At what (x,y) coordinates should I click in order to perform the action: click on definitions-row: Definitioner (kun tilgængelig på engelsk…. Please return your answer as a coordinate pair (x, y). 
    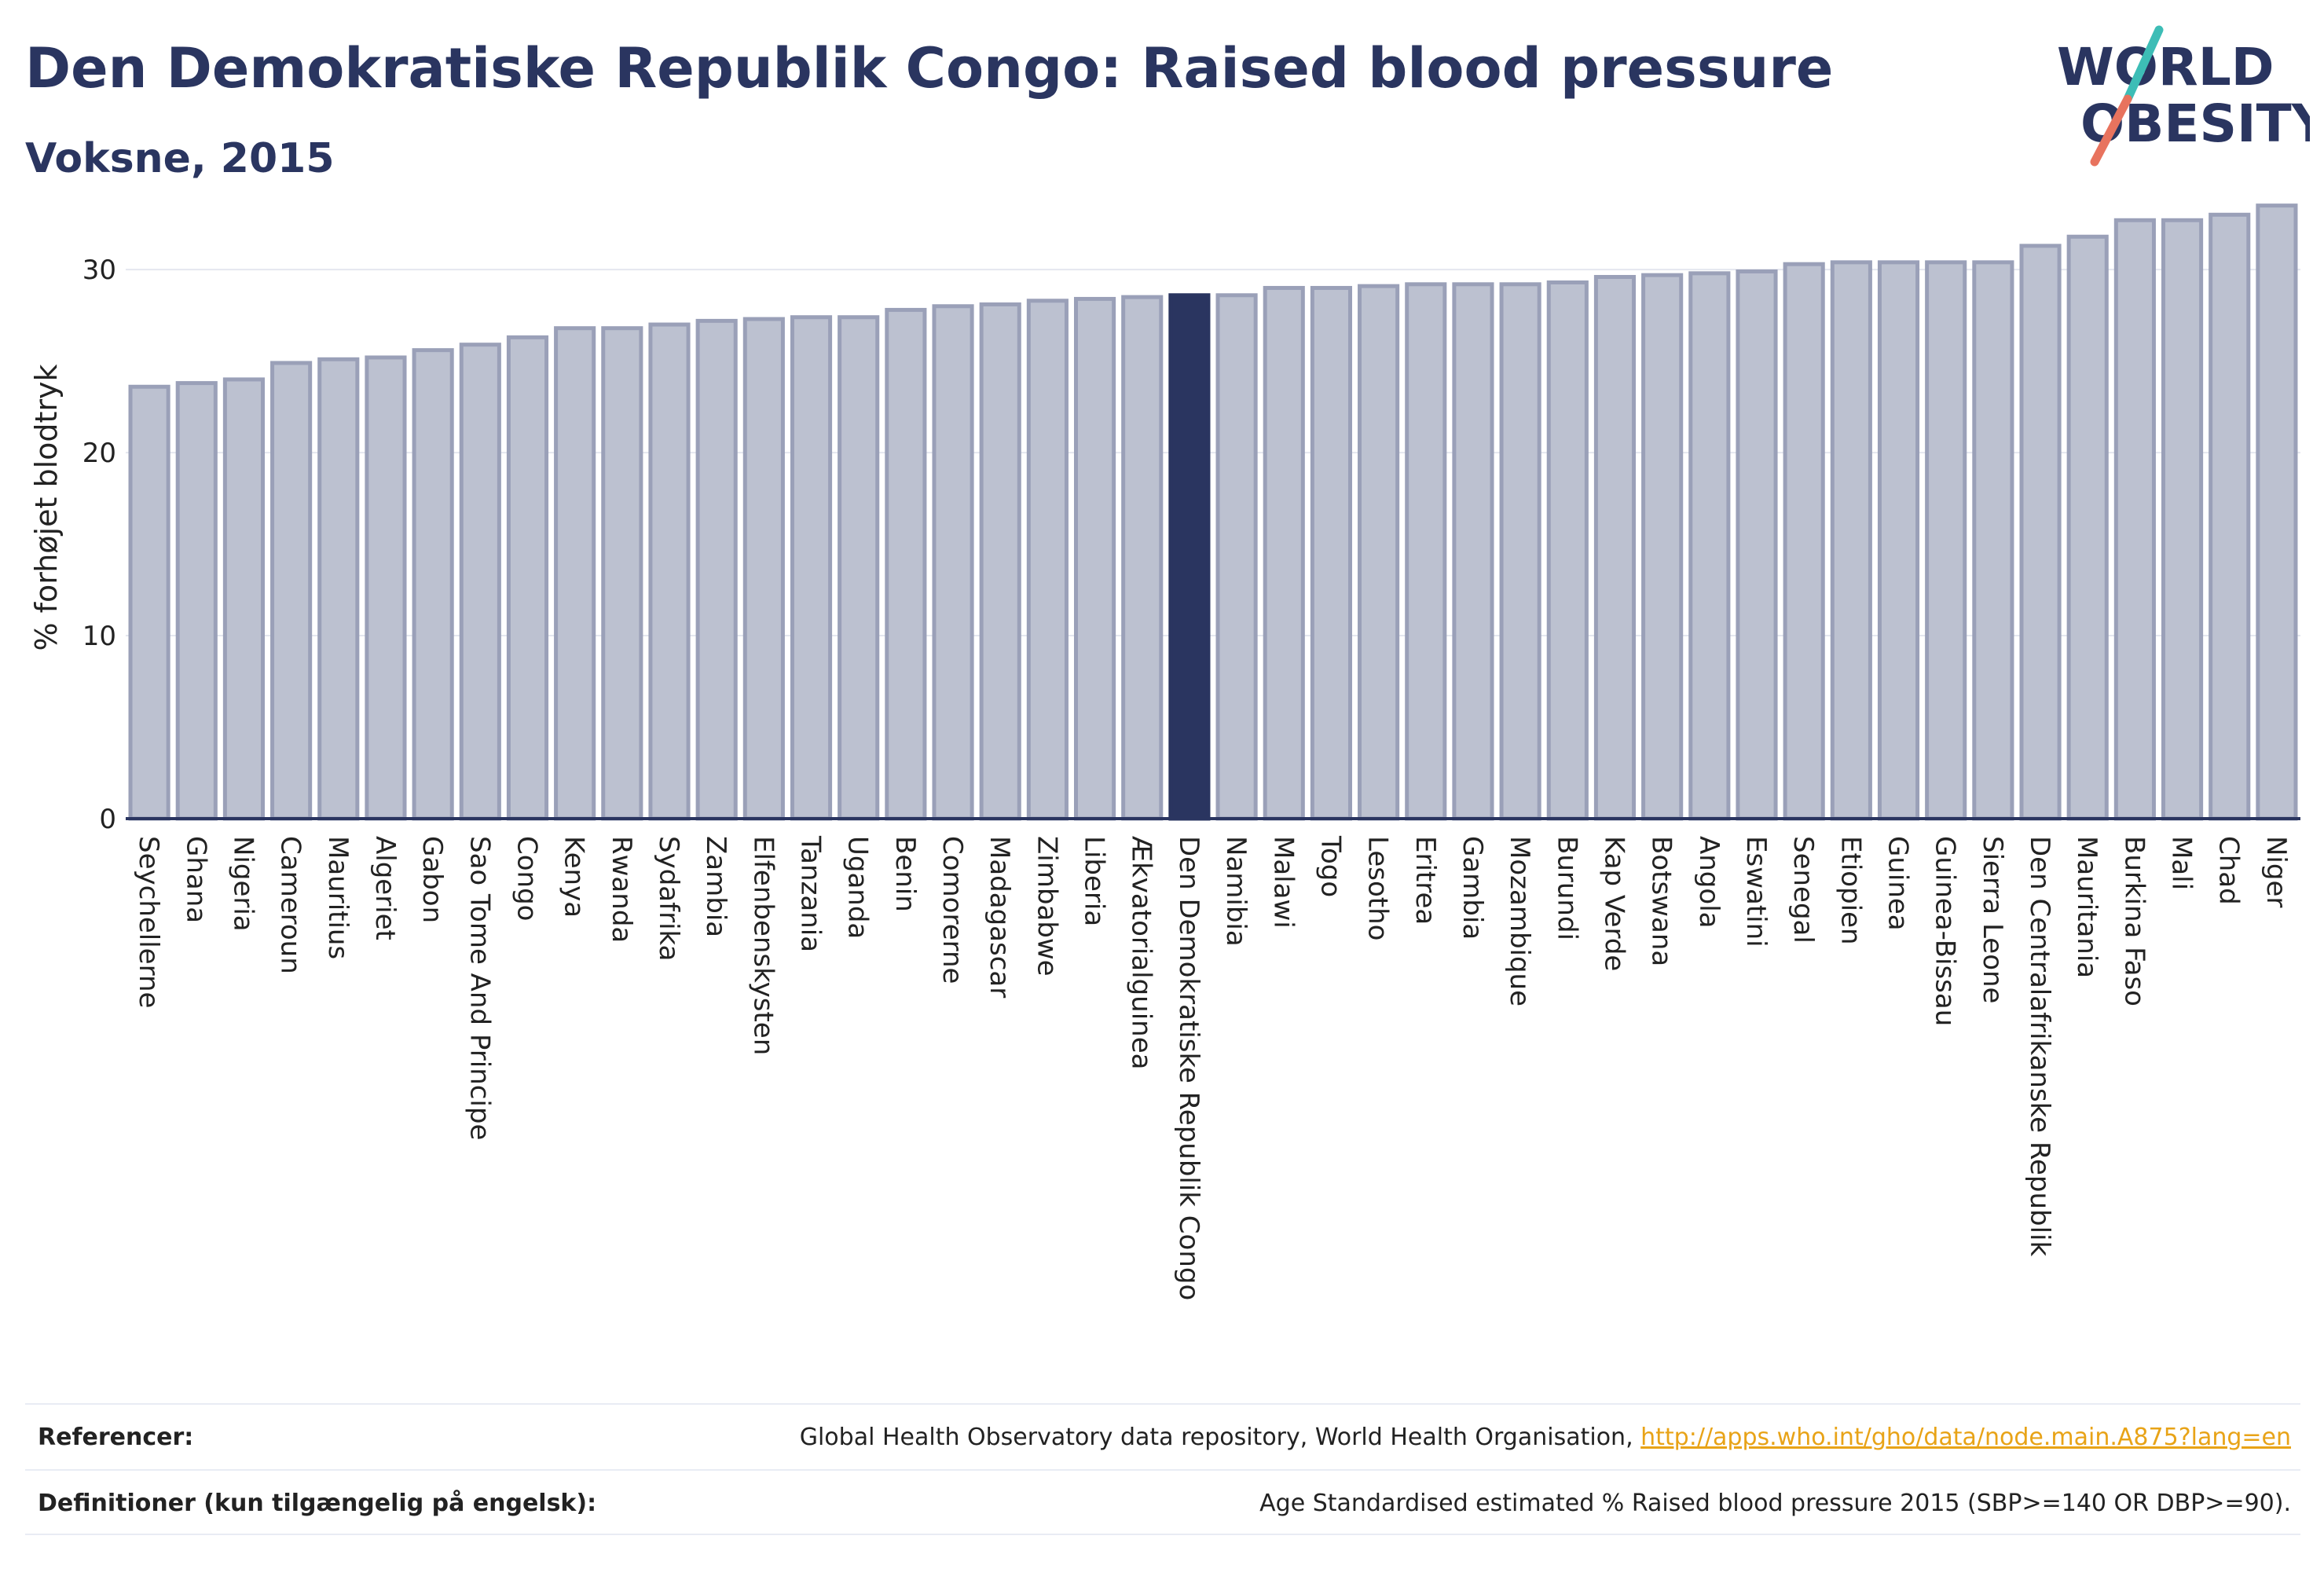
    Looking at the image, I should click on (1164, 1503).